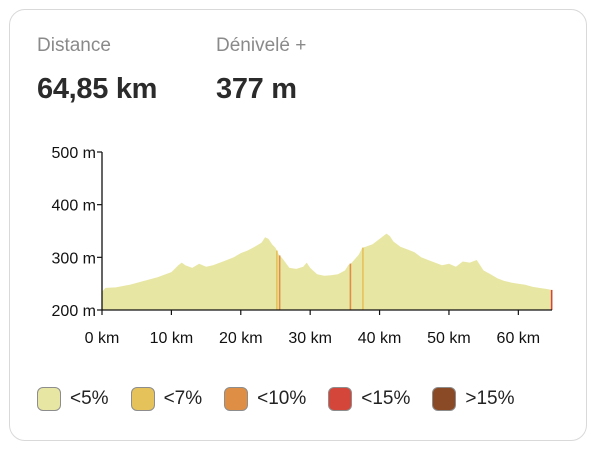 The height and width of the screenshot is (452, 598). Describe the element at coordinates (310, 338) in the screenshot. I see `x-tick-label: 30 km` at that location.